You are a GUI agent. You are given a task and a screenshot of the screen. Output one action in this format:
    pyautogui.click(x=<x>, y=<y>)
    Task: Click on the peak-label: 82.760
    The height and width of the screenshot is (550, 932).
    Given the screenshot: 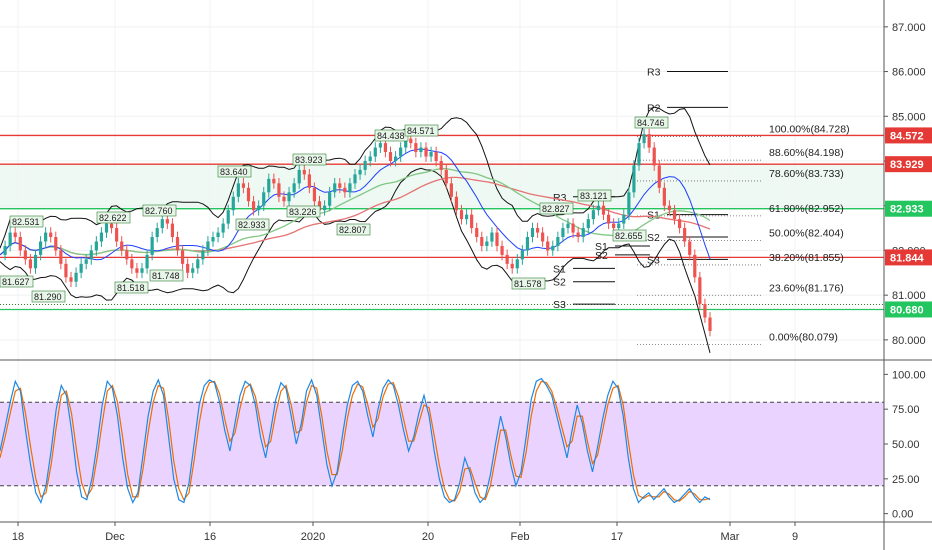 What is the action you would take?
    pyautogui.click(x=159, y=211)
    